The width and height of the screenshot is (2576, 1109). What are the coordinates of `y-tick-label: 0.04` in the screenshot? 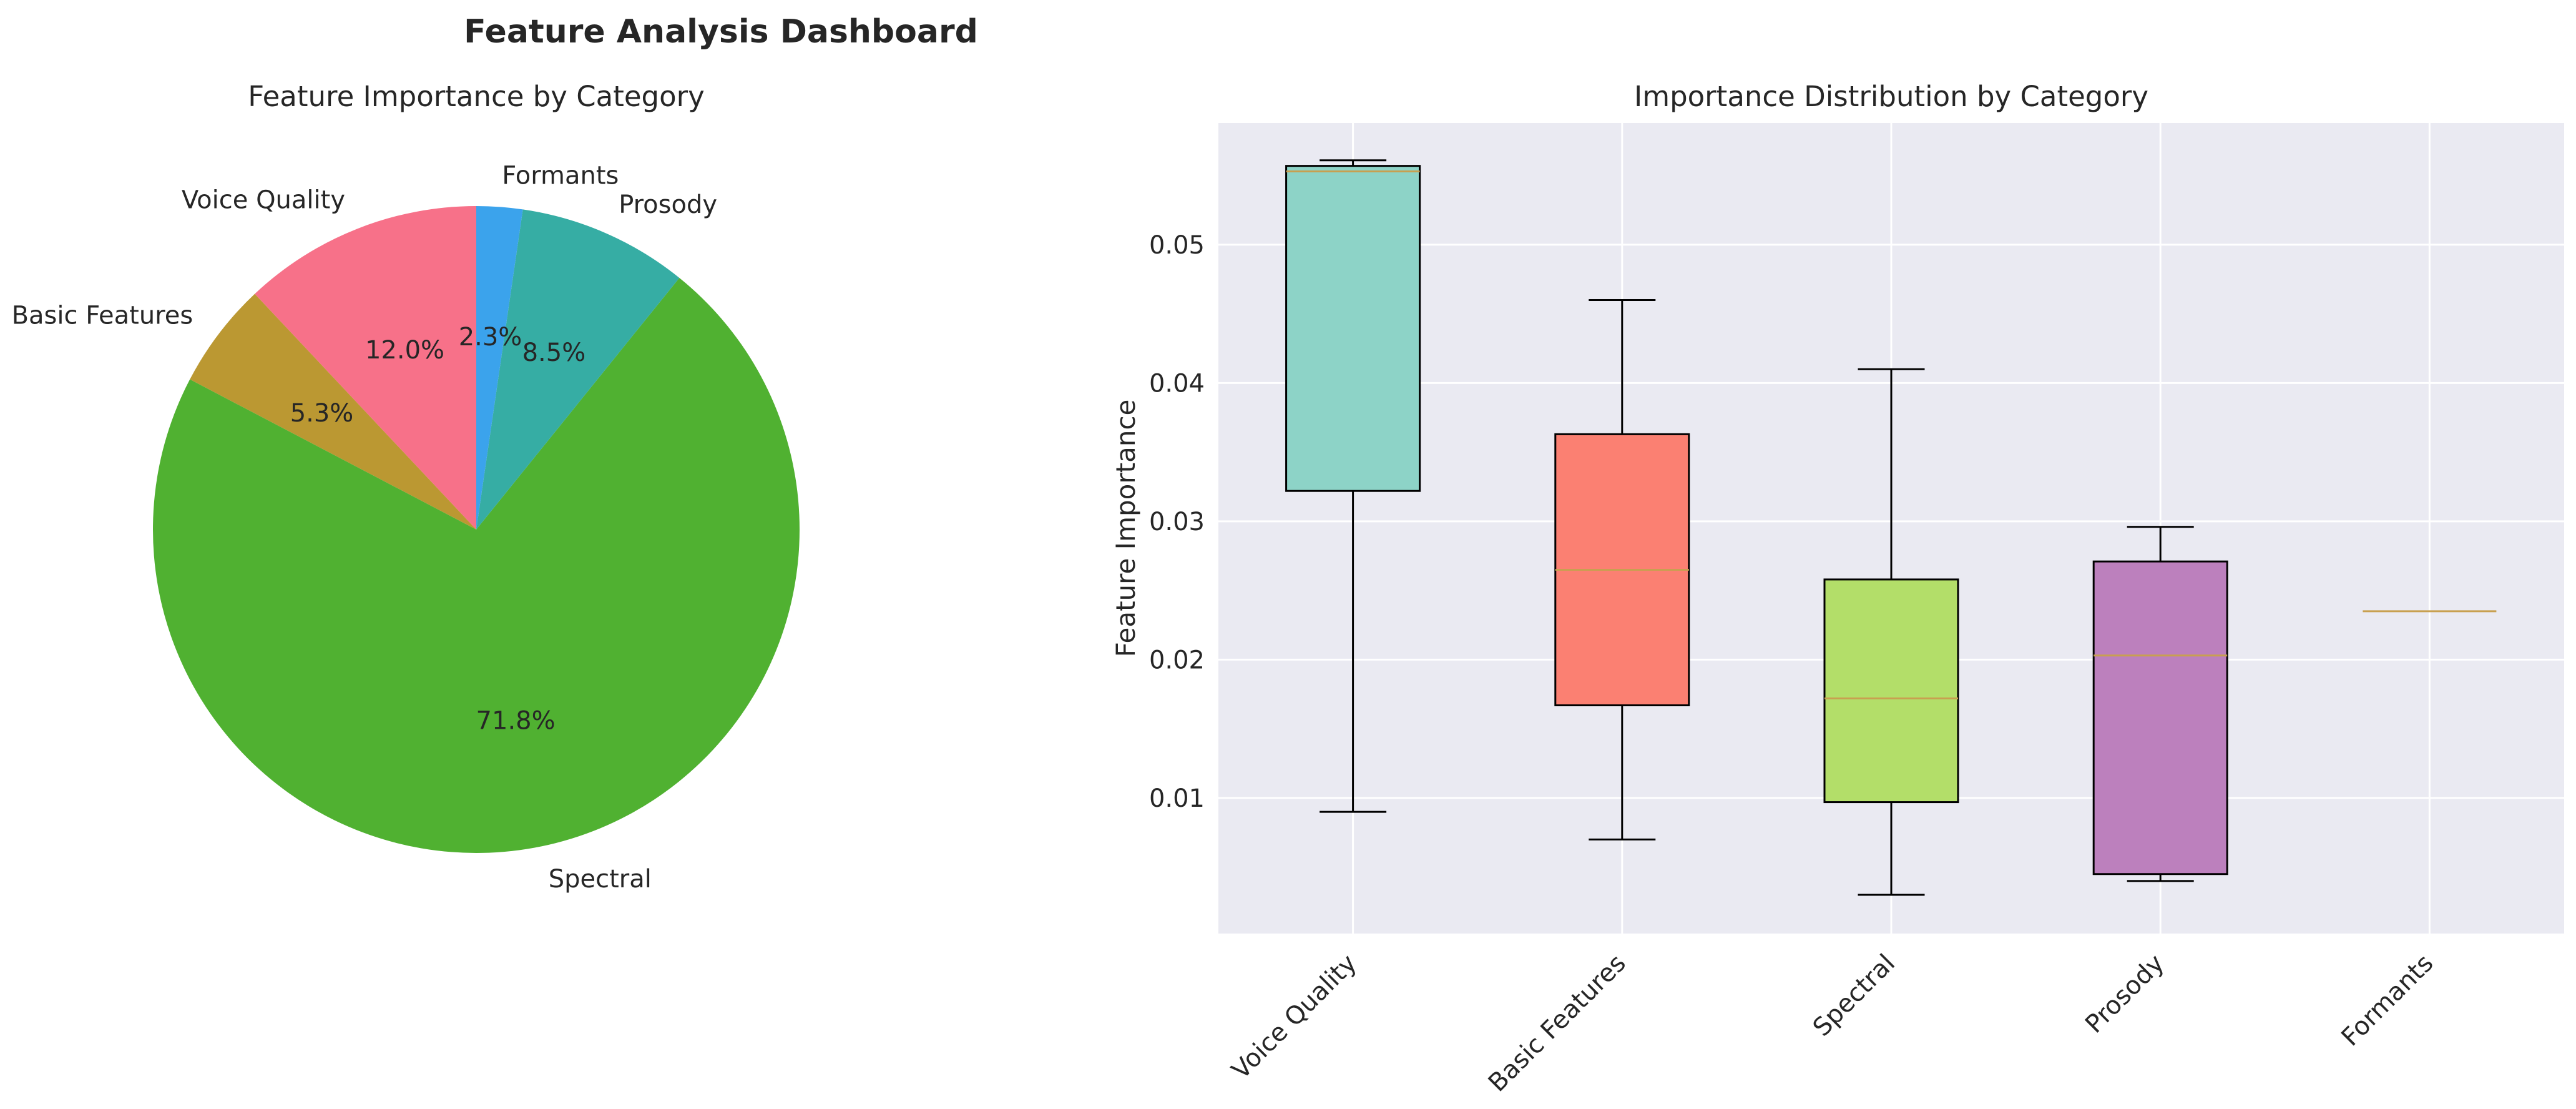 It's located at (1177, 383).